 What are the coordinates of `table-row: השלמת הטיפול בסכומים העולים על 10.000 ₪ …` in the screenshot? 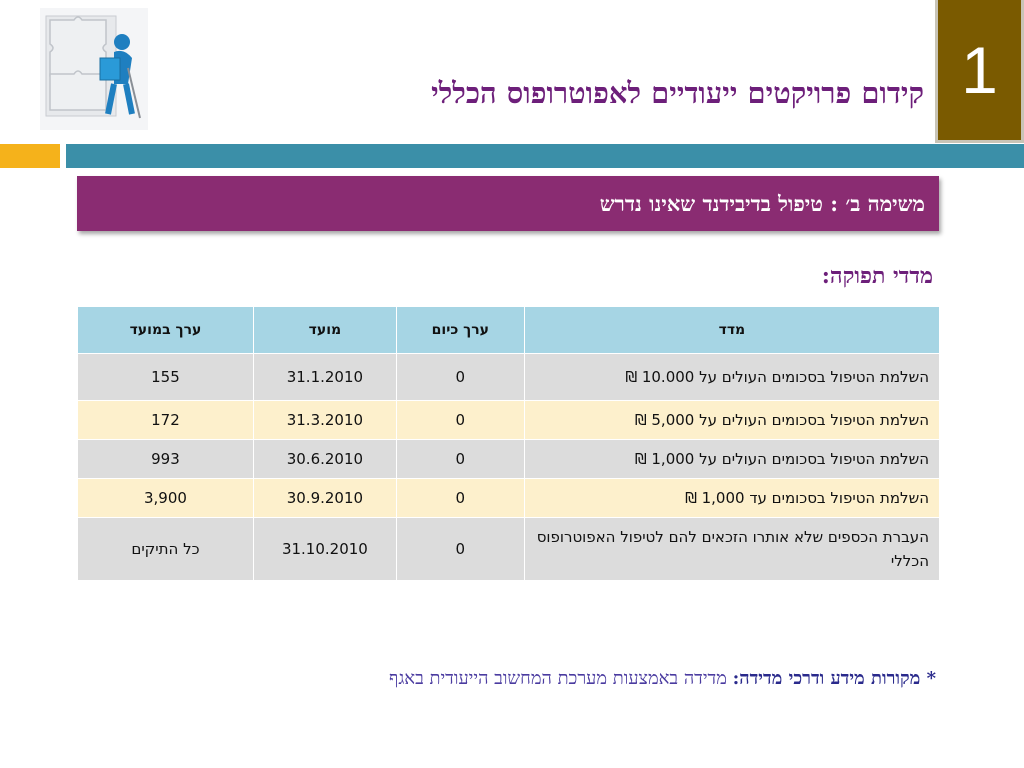 It's located at (508, 377).